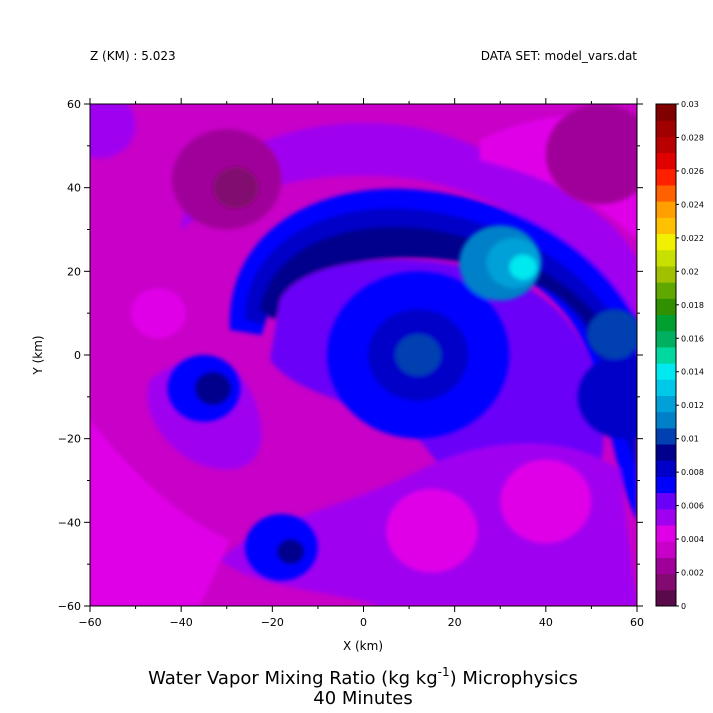  What do you see at coordinates (363, 646) in the screenshot?
I see `x-axis-label: X (km)` at bounding box center [363, 646].